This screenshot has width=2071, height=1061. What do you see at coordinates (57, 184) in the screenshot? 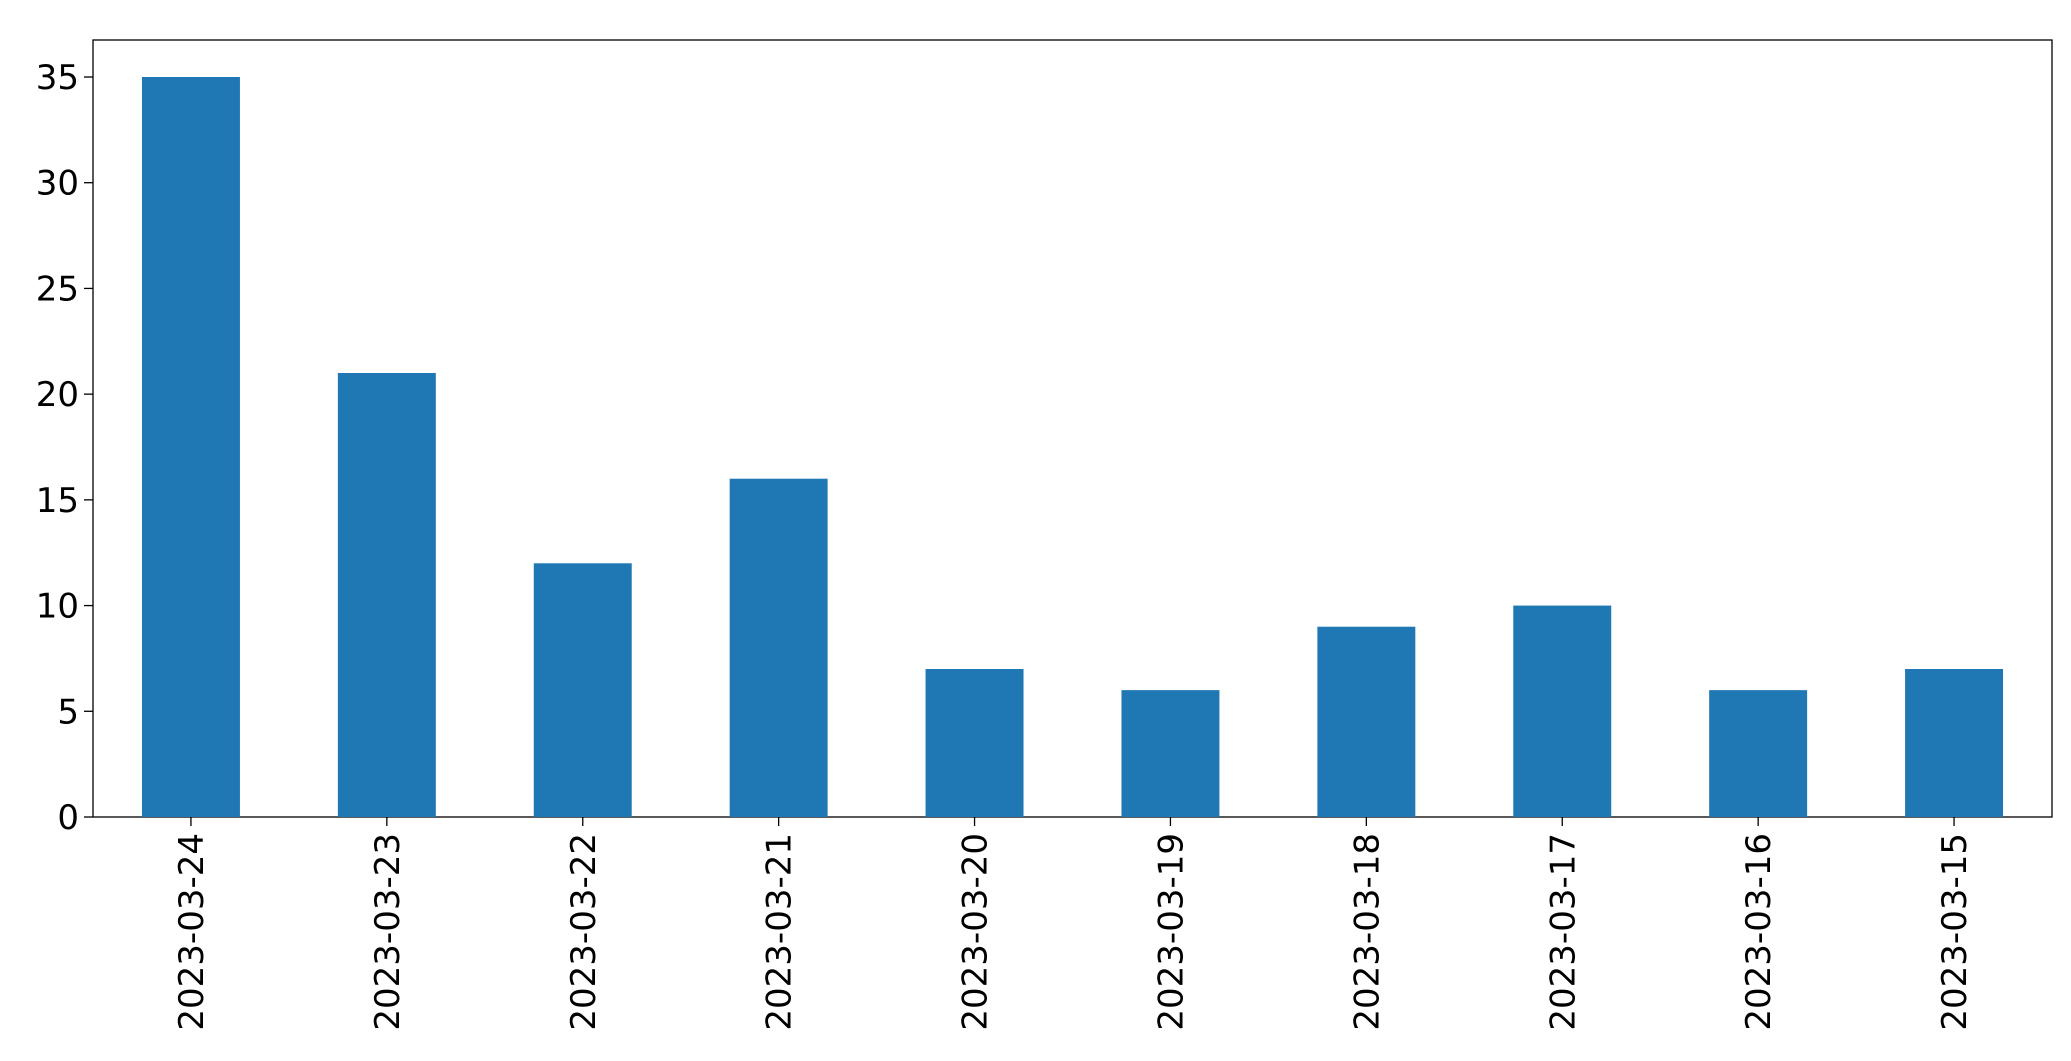
I see `y-tick-label: 30` at bounding box center [57, 184].